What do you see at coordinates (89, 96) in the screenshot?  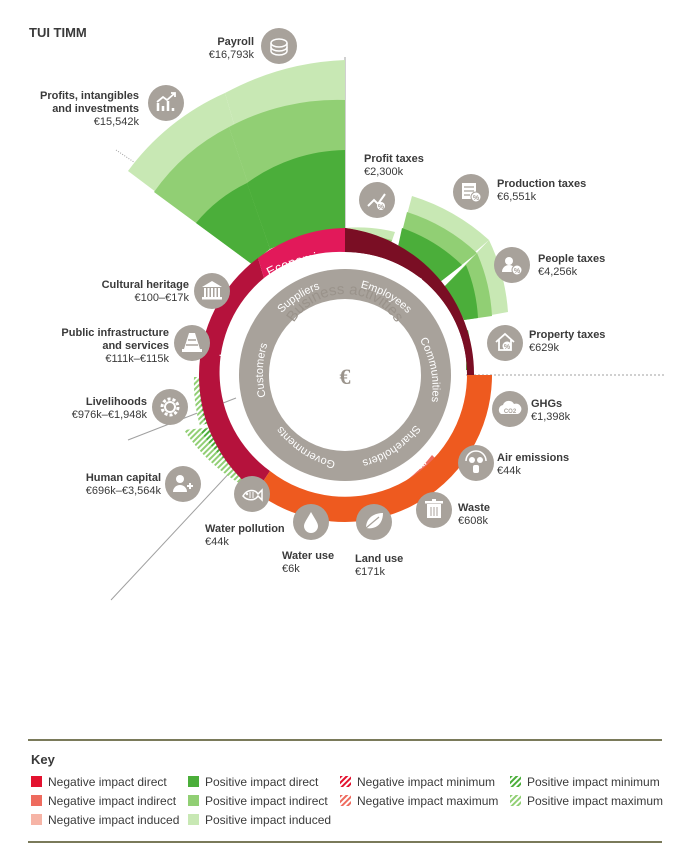 I see `profits-label-line1: Profits, intangibles` at bounding box center [89, 96].